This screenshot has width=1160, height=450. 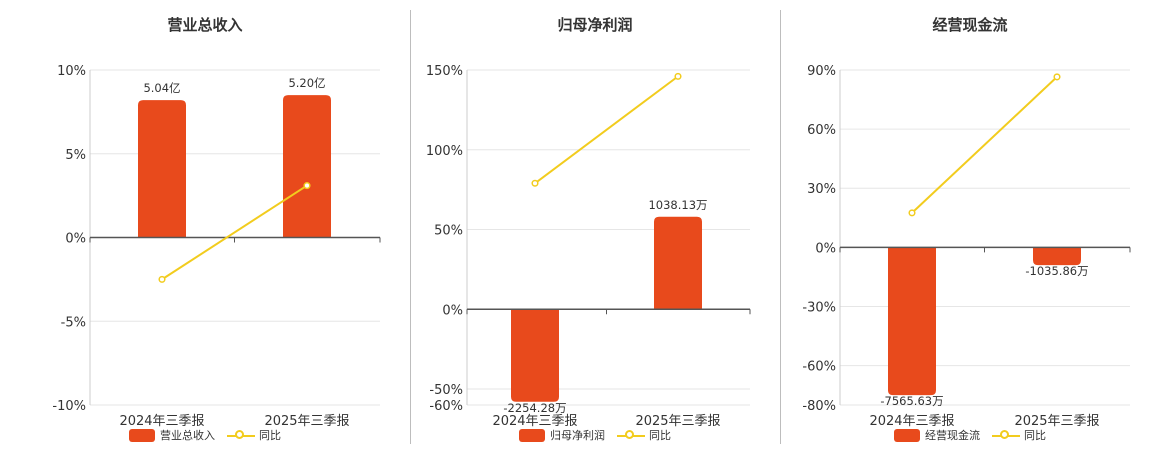 What do you see at coordinates (161, 88) in the screenshot?
I see `bar-data-label: 5.04亿` at bounding box center [161, 88].